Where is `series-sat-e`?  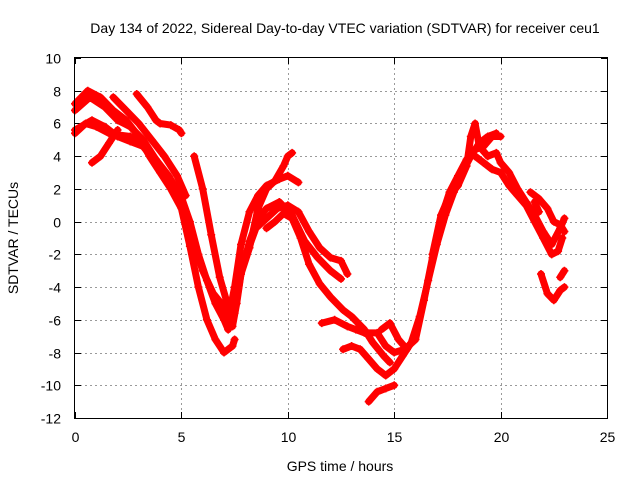
series-sat-e is located at coordinates (105, 146).